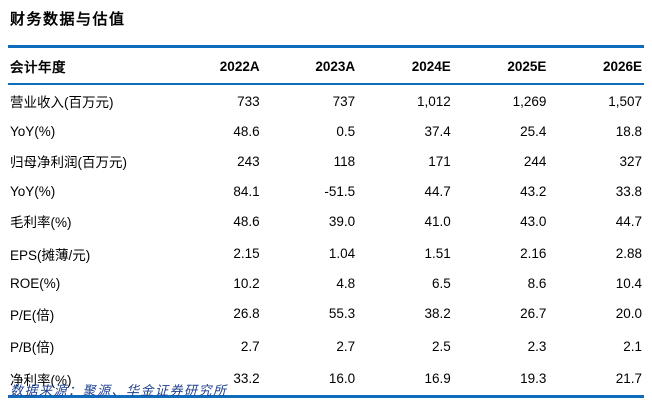 The image size is (652, 410). I want to click on table-row: P/E(倍) 26.8 55.3 38.2 26.7 20.0, so click(326, 314).